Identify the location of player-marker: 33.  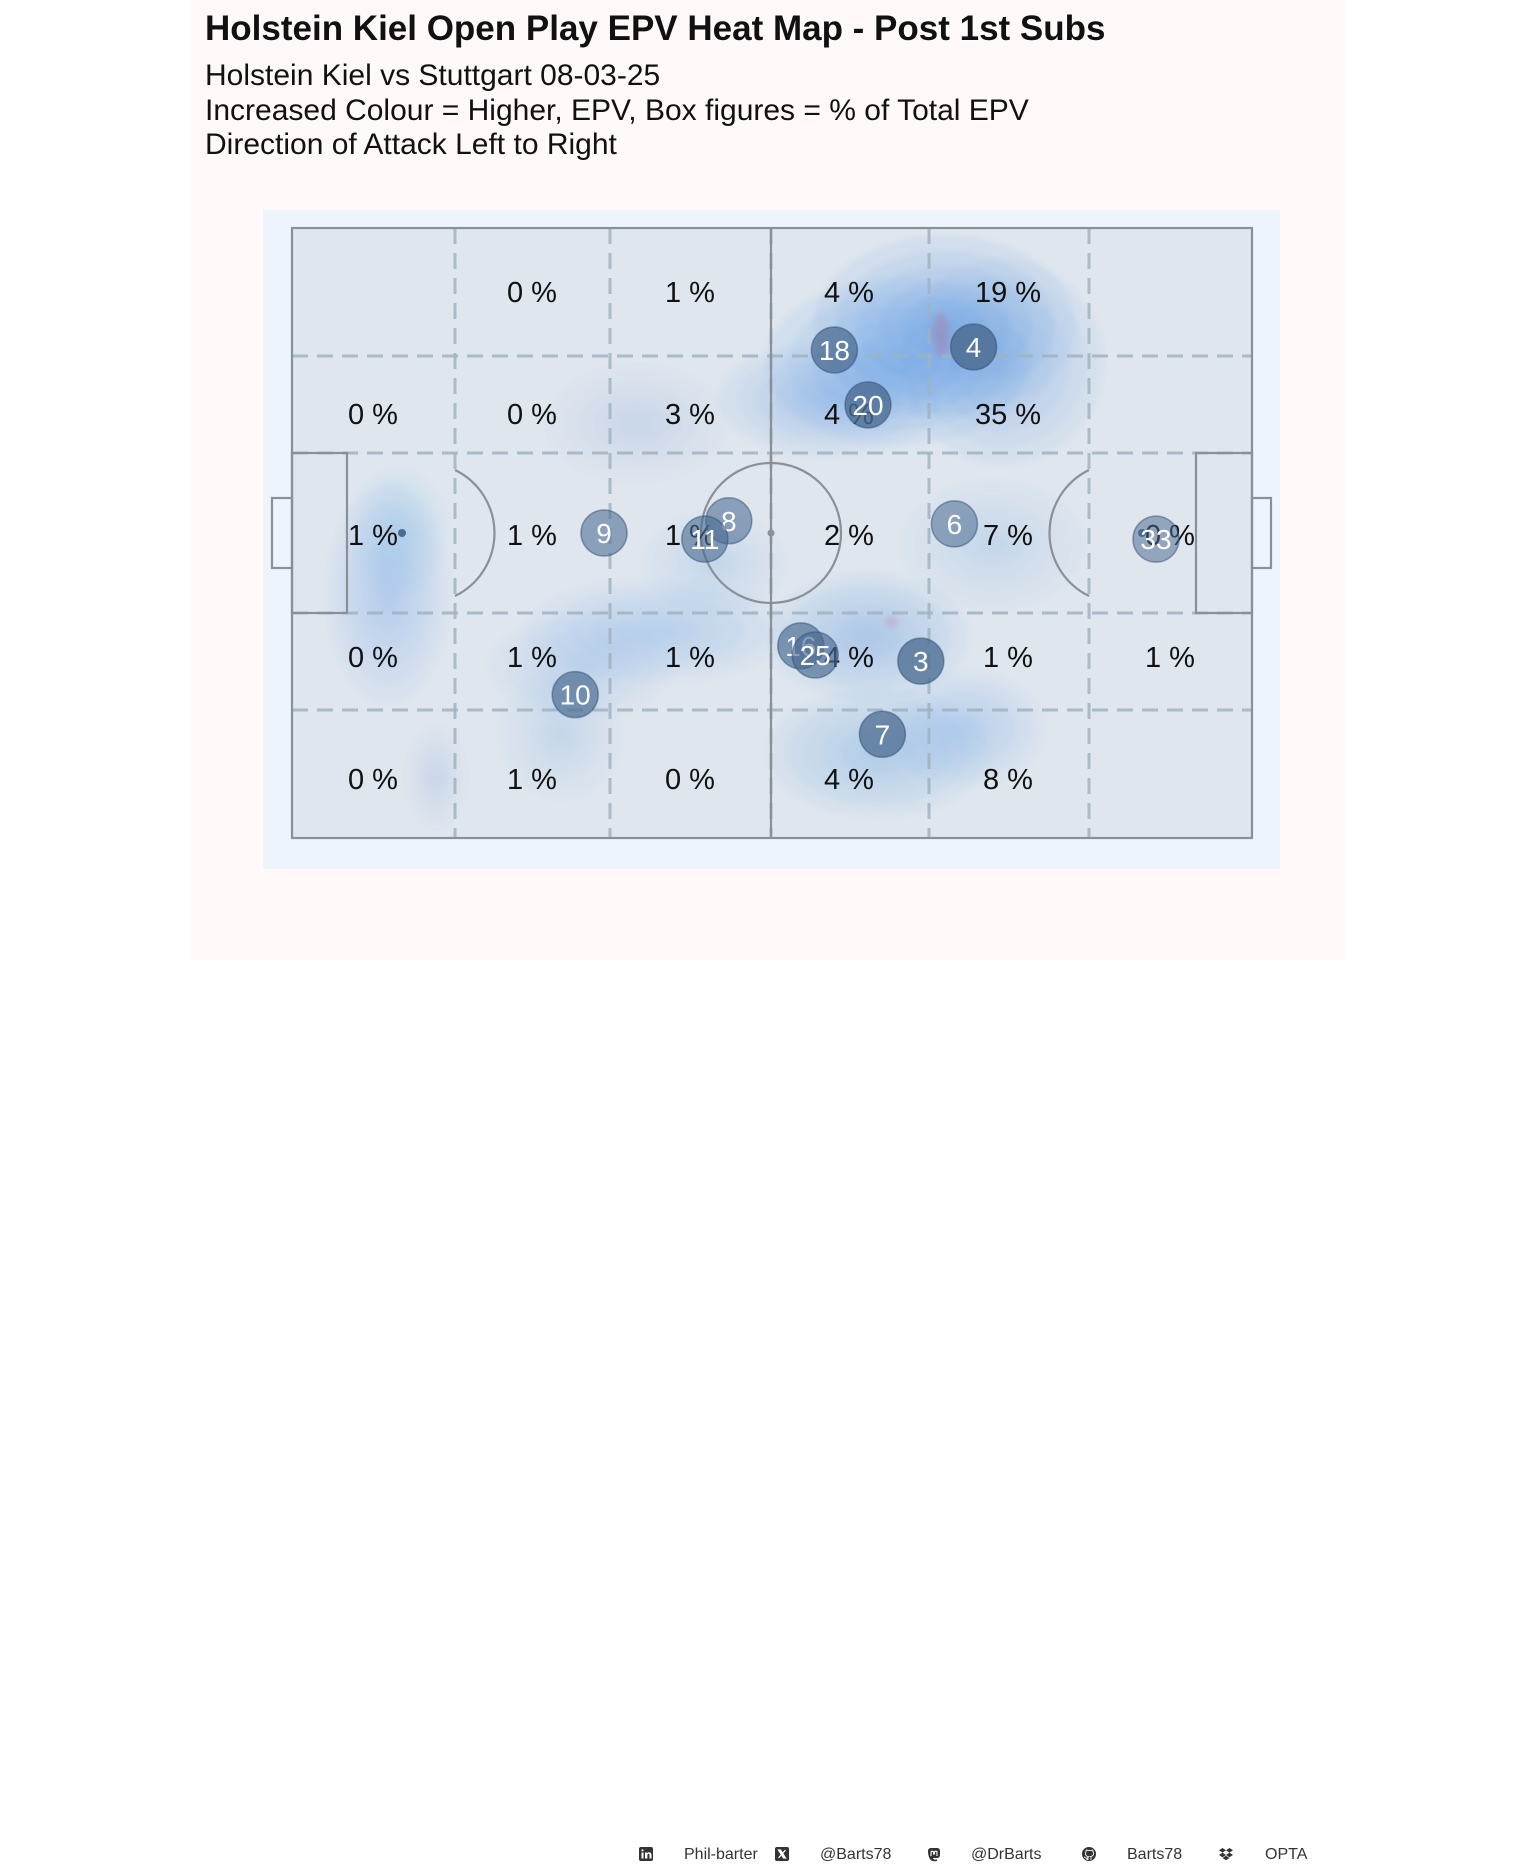
(1156, 539).